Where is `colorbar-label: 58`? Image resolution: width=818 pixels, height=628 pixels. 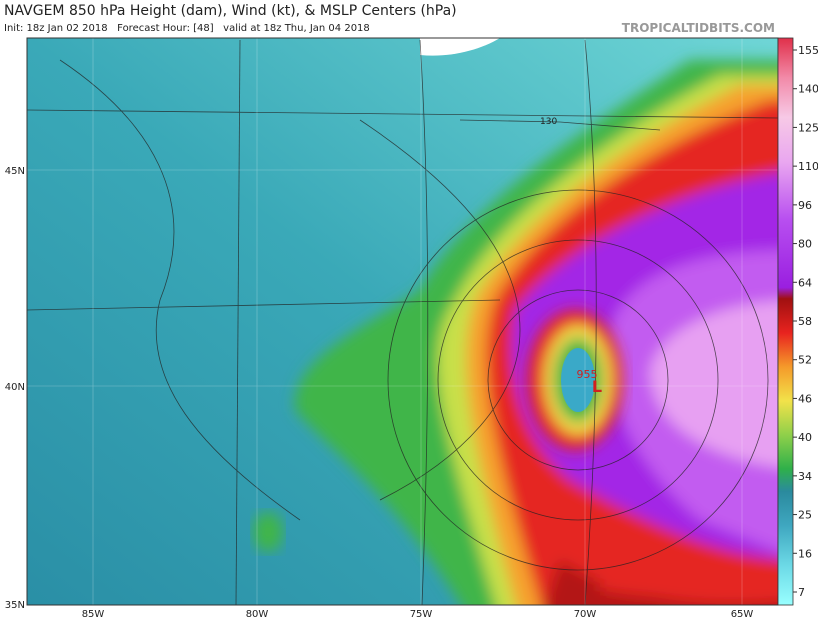 colorbar-label: 58 is located at coordinates (805, 321).